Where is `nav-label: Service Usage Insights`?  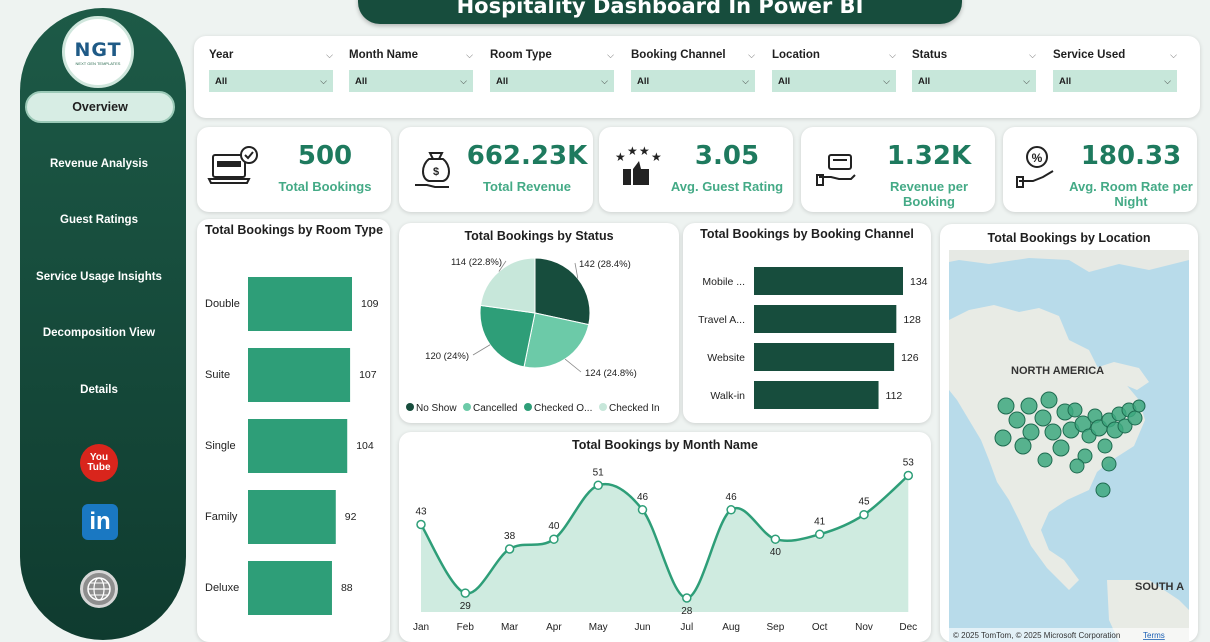
nav-label: Service Usage Insights is located at coordinates (99, 277).